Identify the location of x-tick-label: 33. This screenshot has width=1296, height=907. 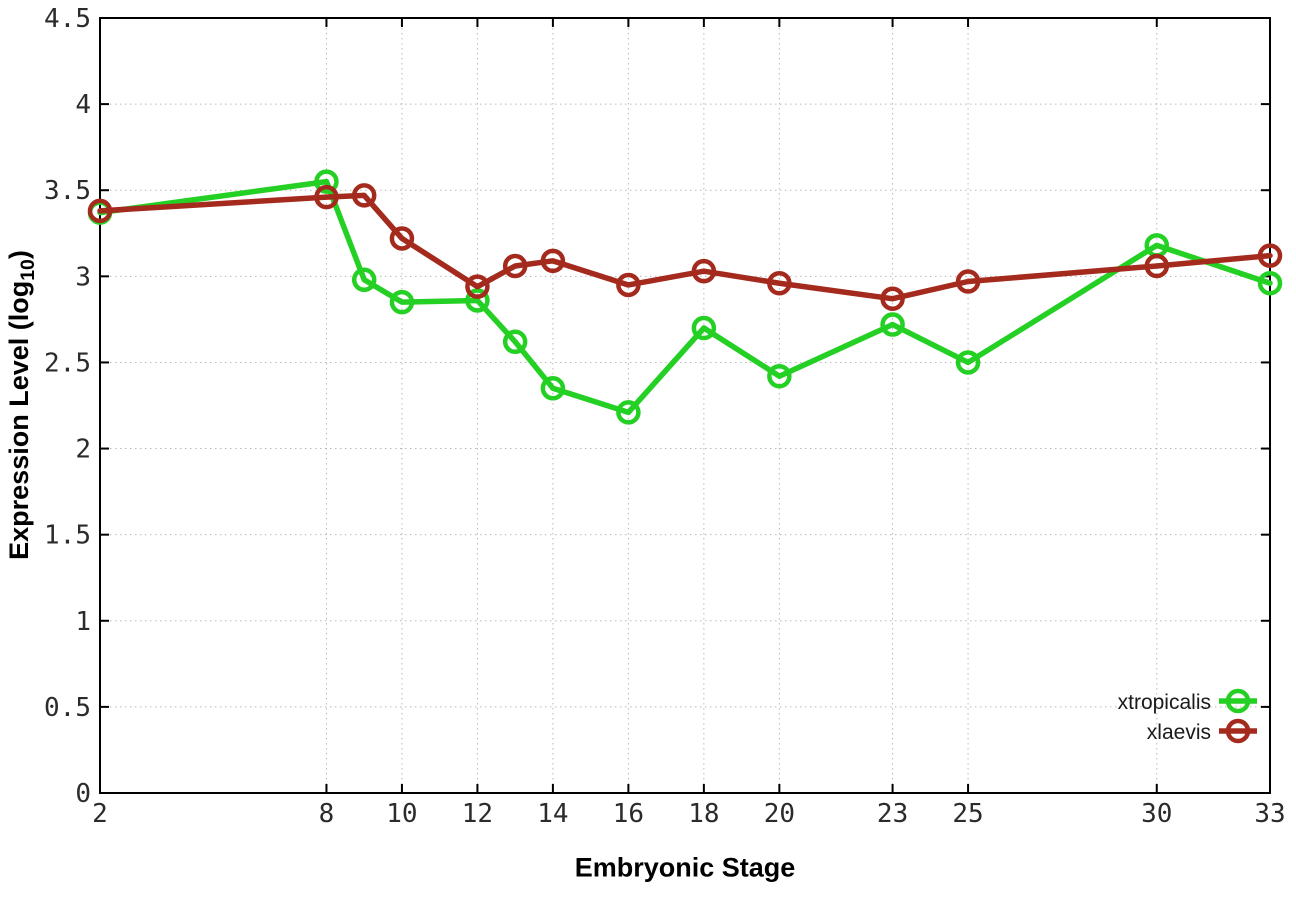
(1269, 814).